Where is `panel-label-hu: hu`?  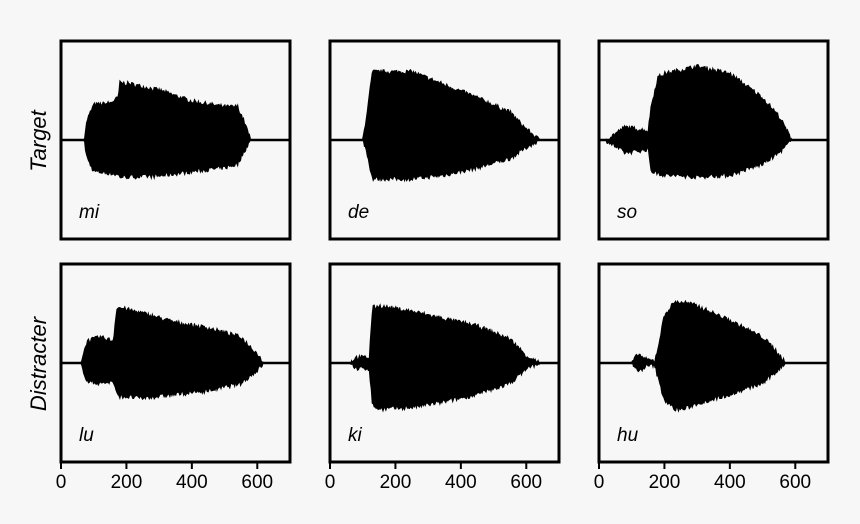 panel-label-hu: hu is located at coordinates (628, 435).